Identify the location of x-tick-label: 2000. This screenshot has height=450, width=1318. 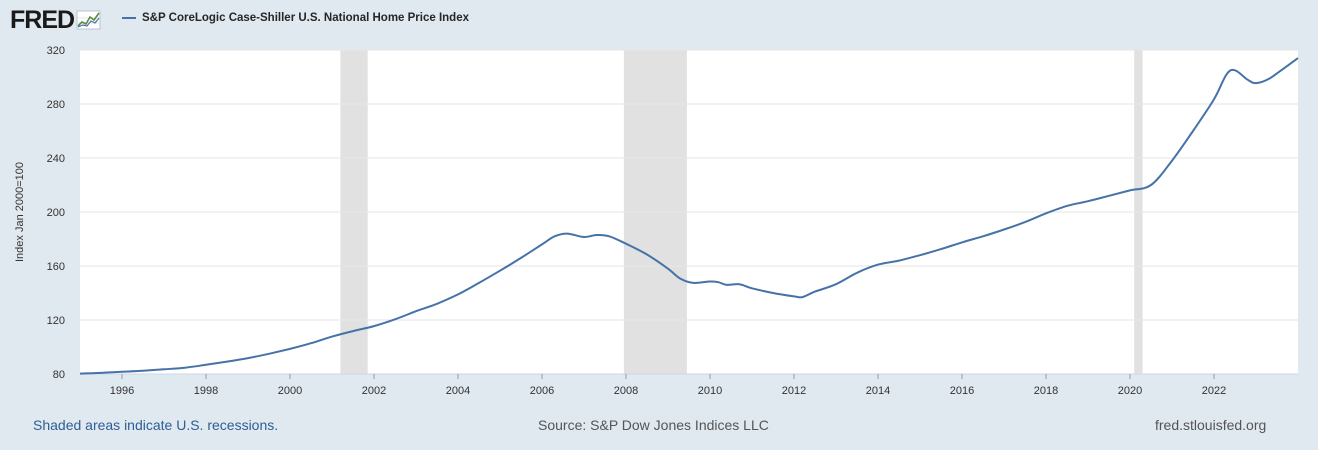
(290, 391).